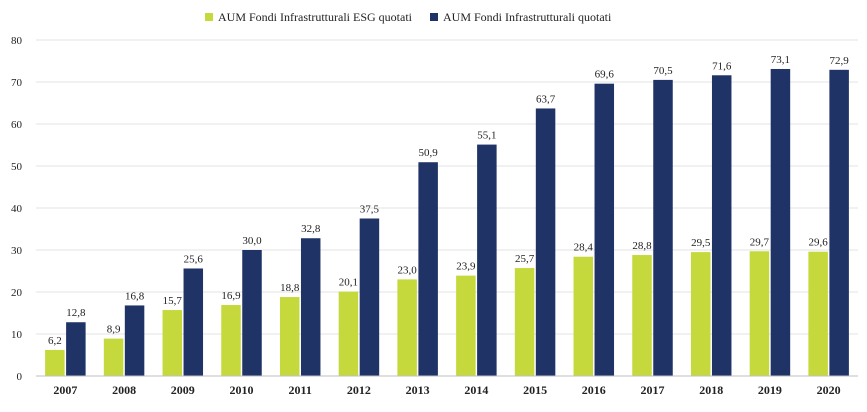  Describe the element at coordinates (584, 248) in the screenshot. I see `data-label: 28,4` at that location.